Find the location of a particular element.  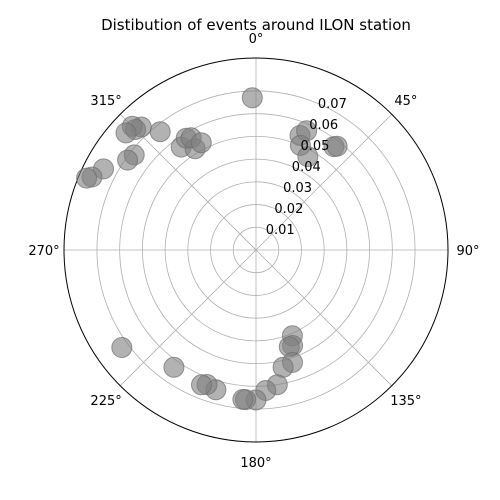

theta-tick-label: 315° is located at coordinates (105, 101).